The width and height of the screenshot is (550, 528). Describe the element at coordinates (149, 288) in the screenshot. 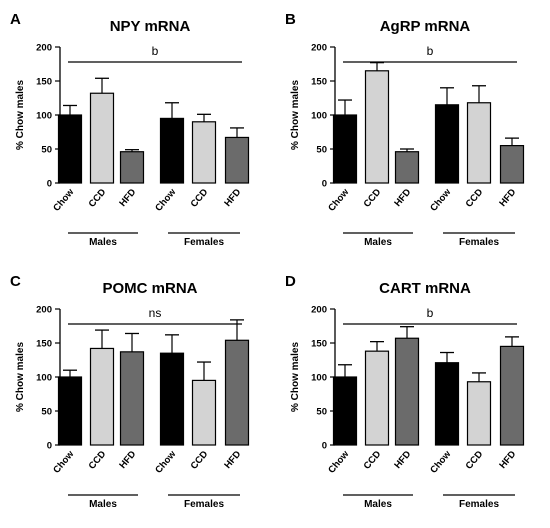

I see `chart-title: POMC mRNA` at that location.